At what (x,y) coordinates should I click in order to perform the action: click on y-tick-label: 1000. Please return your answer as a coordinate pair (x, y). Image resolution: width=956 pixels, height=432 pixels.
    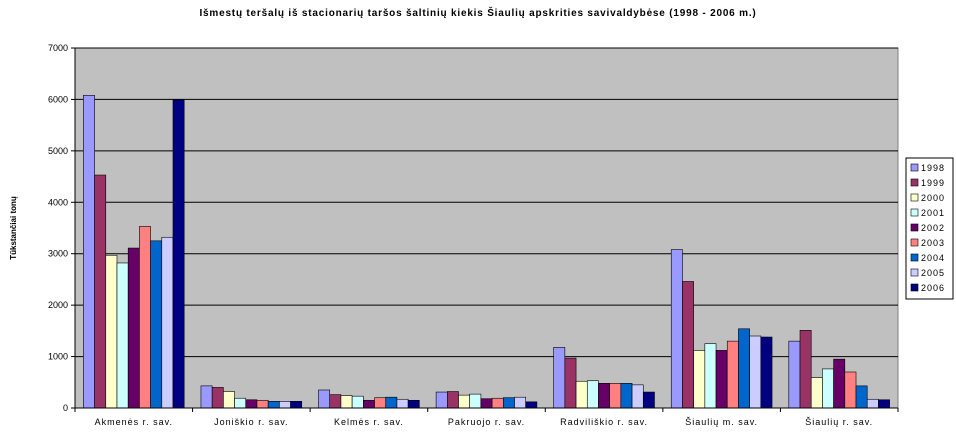
    Looking at the image, I should click on (58, 357).